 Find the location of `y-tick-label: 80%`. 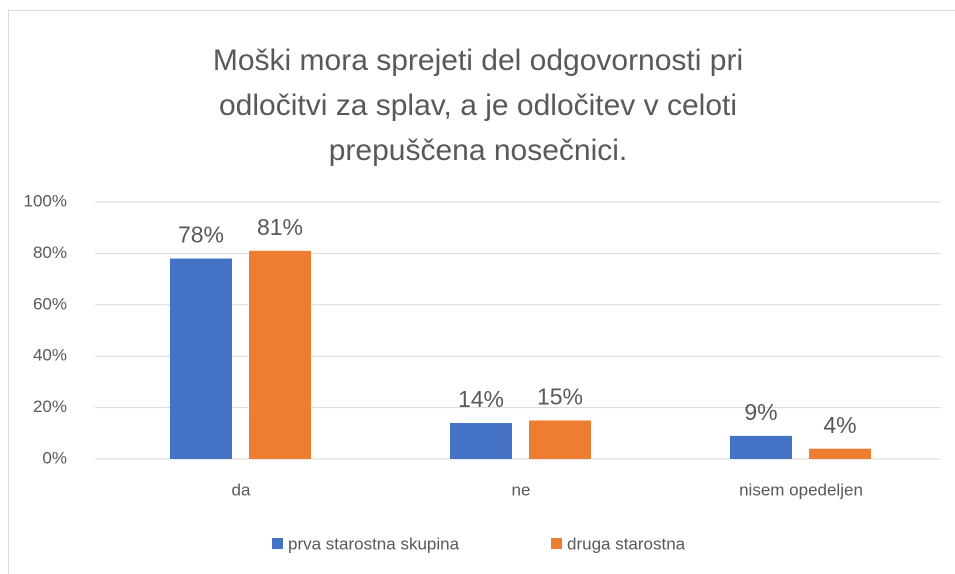

y-tick-label: 80% is located at coordinates (50, 252).